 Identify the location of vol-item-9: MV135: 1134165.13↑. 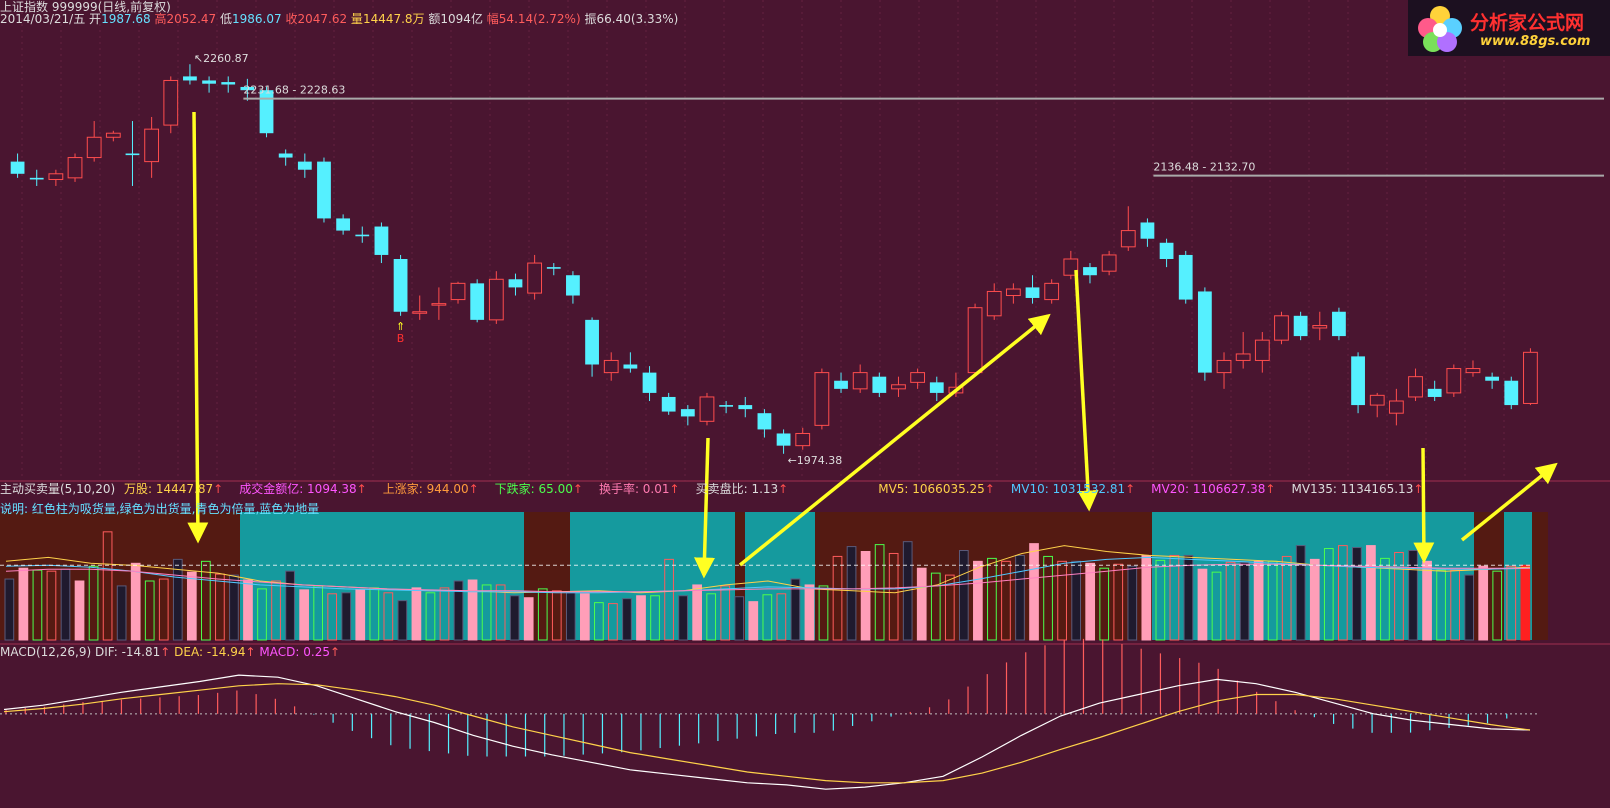
(1357, 489).